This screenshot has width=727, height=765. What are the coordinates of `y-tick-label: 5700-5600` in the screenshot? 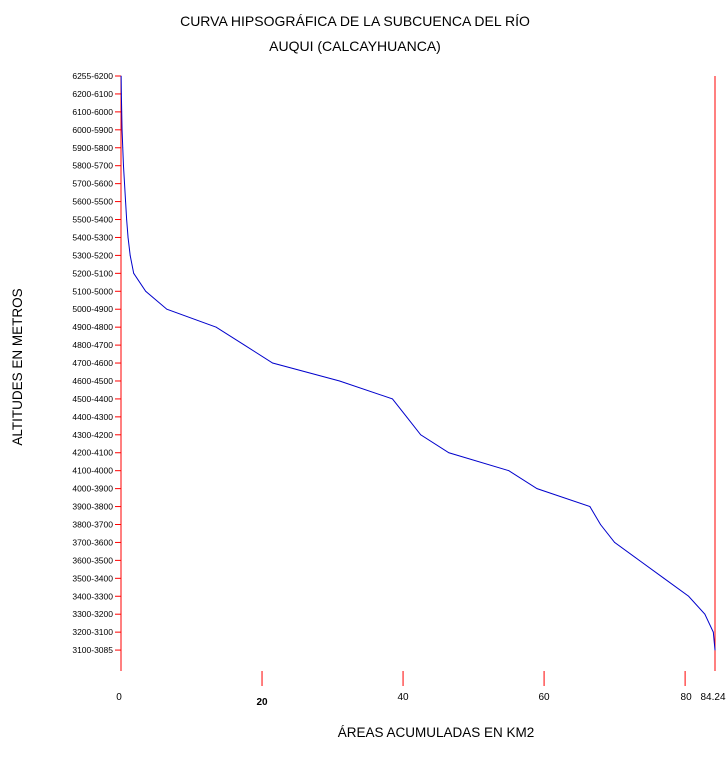 It's located at (92, 184).